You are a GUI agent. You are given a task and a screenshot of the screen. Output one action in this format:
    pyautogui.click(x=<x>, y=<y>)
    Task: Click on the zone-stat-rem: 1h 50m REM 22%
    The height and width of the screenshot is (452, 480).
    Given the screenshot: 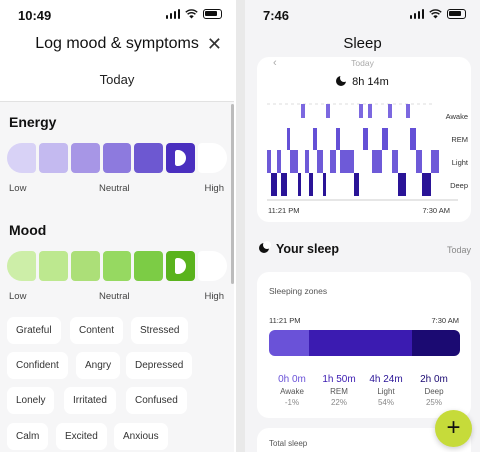 What is the action you would take?
    pyautogui.click(x=339, y=390)
    